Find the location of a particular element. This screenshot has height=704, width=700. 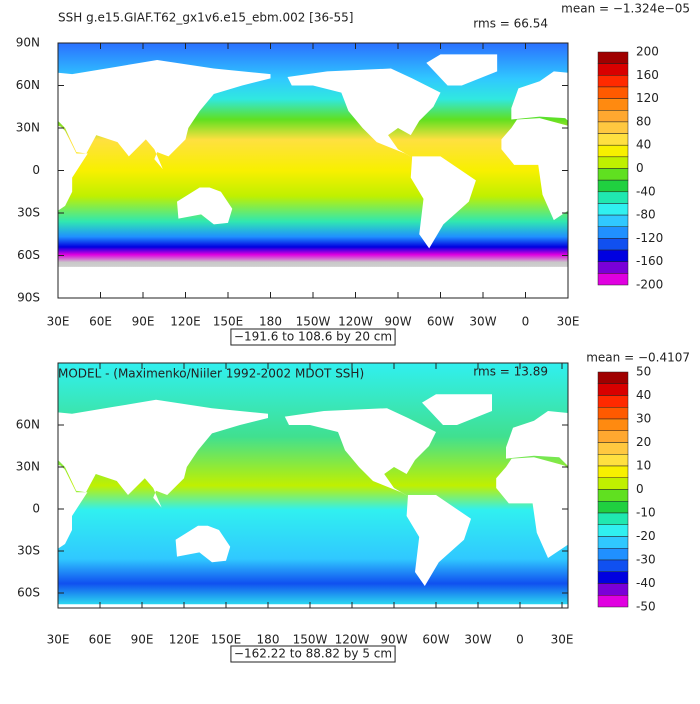

colorbar-label: 200 is located at coordinates (647, 52).